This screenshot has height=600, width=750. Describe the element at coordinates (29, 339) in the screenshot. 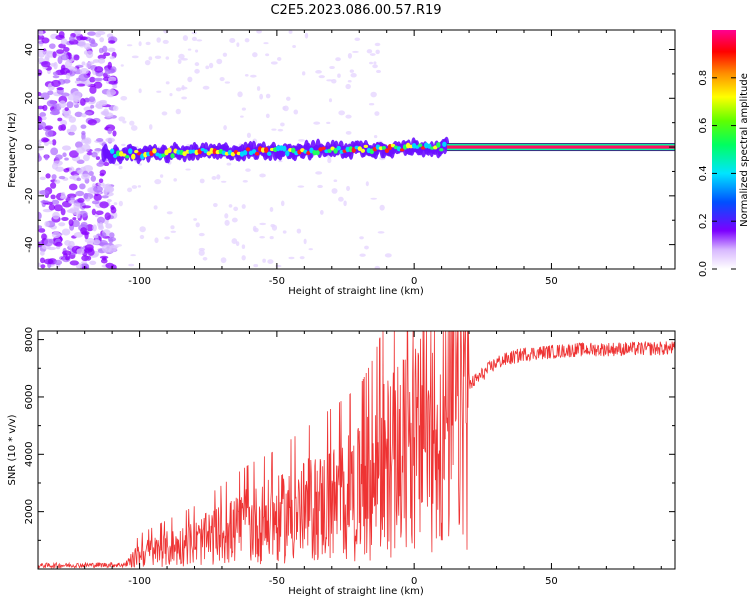

I see `snr-y-tick-label: 8000` at that location.